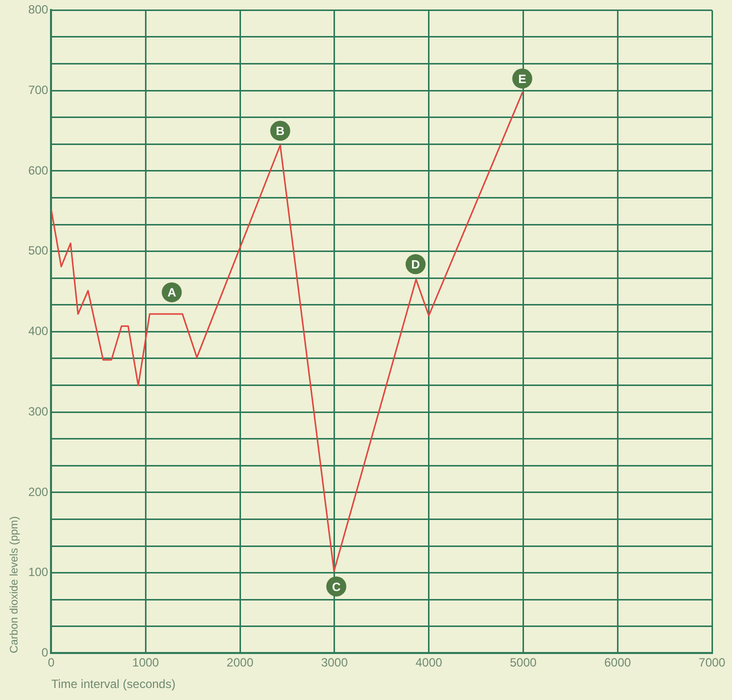  I want to click on y-tick-label: 400, so click(38, 331).